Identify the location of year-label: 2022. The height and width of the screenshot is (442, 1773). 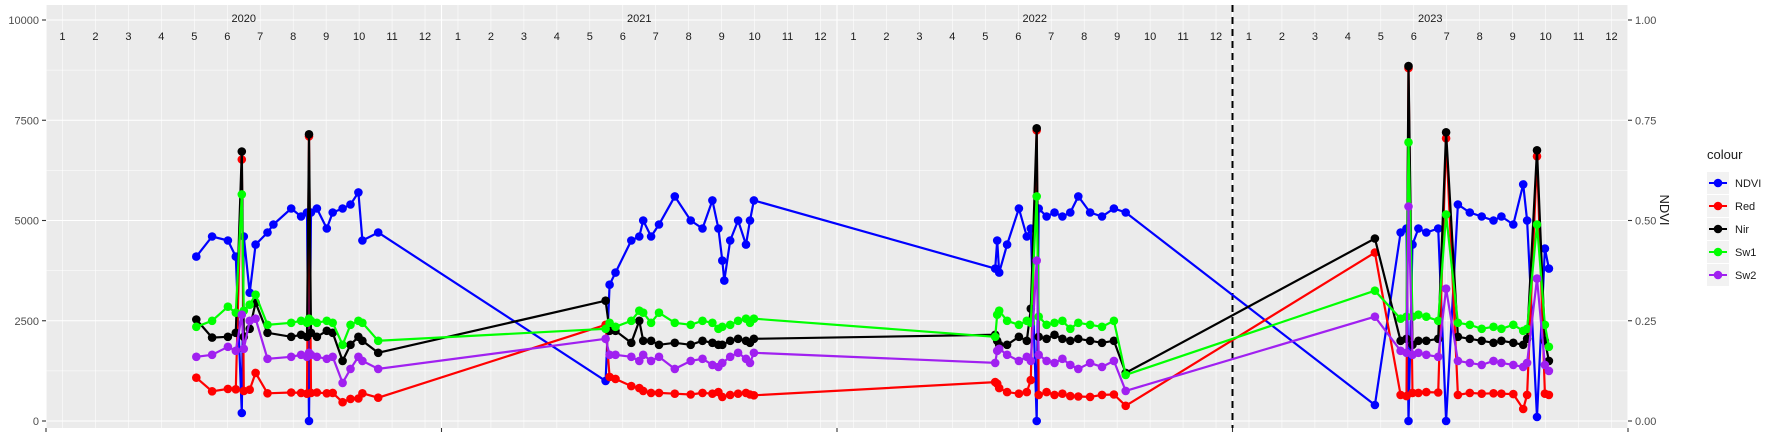
(1035, 19).